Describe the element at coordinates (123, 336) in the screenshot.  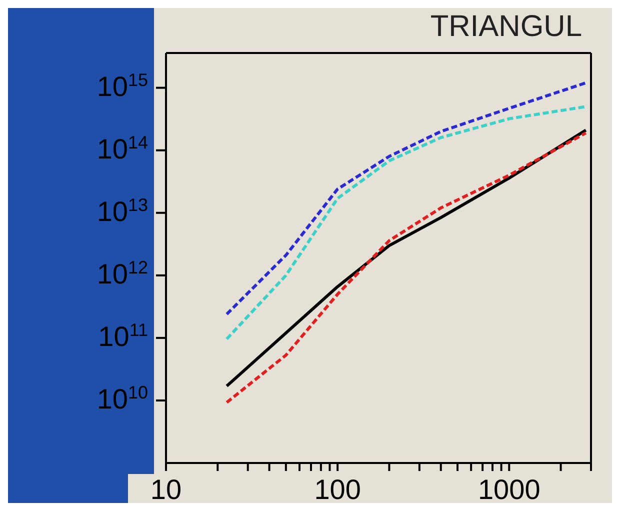
I see `y-tick-label: 10$^{11}$` at that location.